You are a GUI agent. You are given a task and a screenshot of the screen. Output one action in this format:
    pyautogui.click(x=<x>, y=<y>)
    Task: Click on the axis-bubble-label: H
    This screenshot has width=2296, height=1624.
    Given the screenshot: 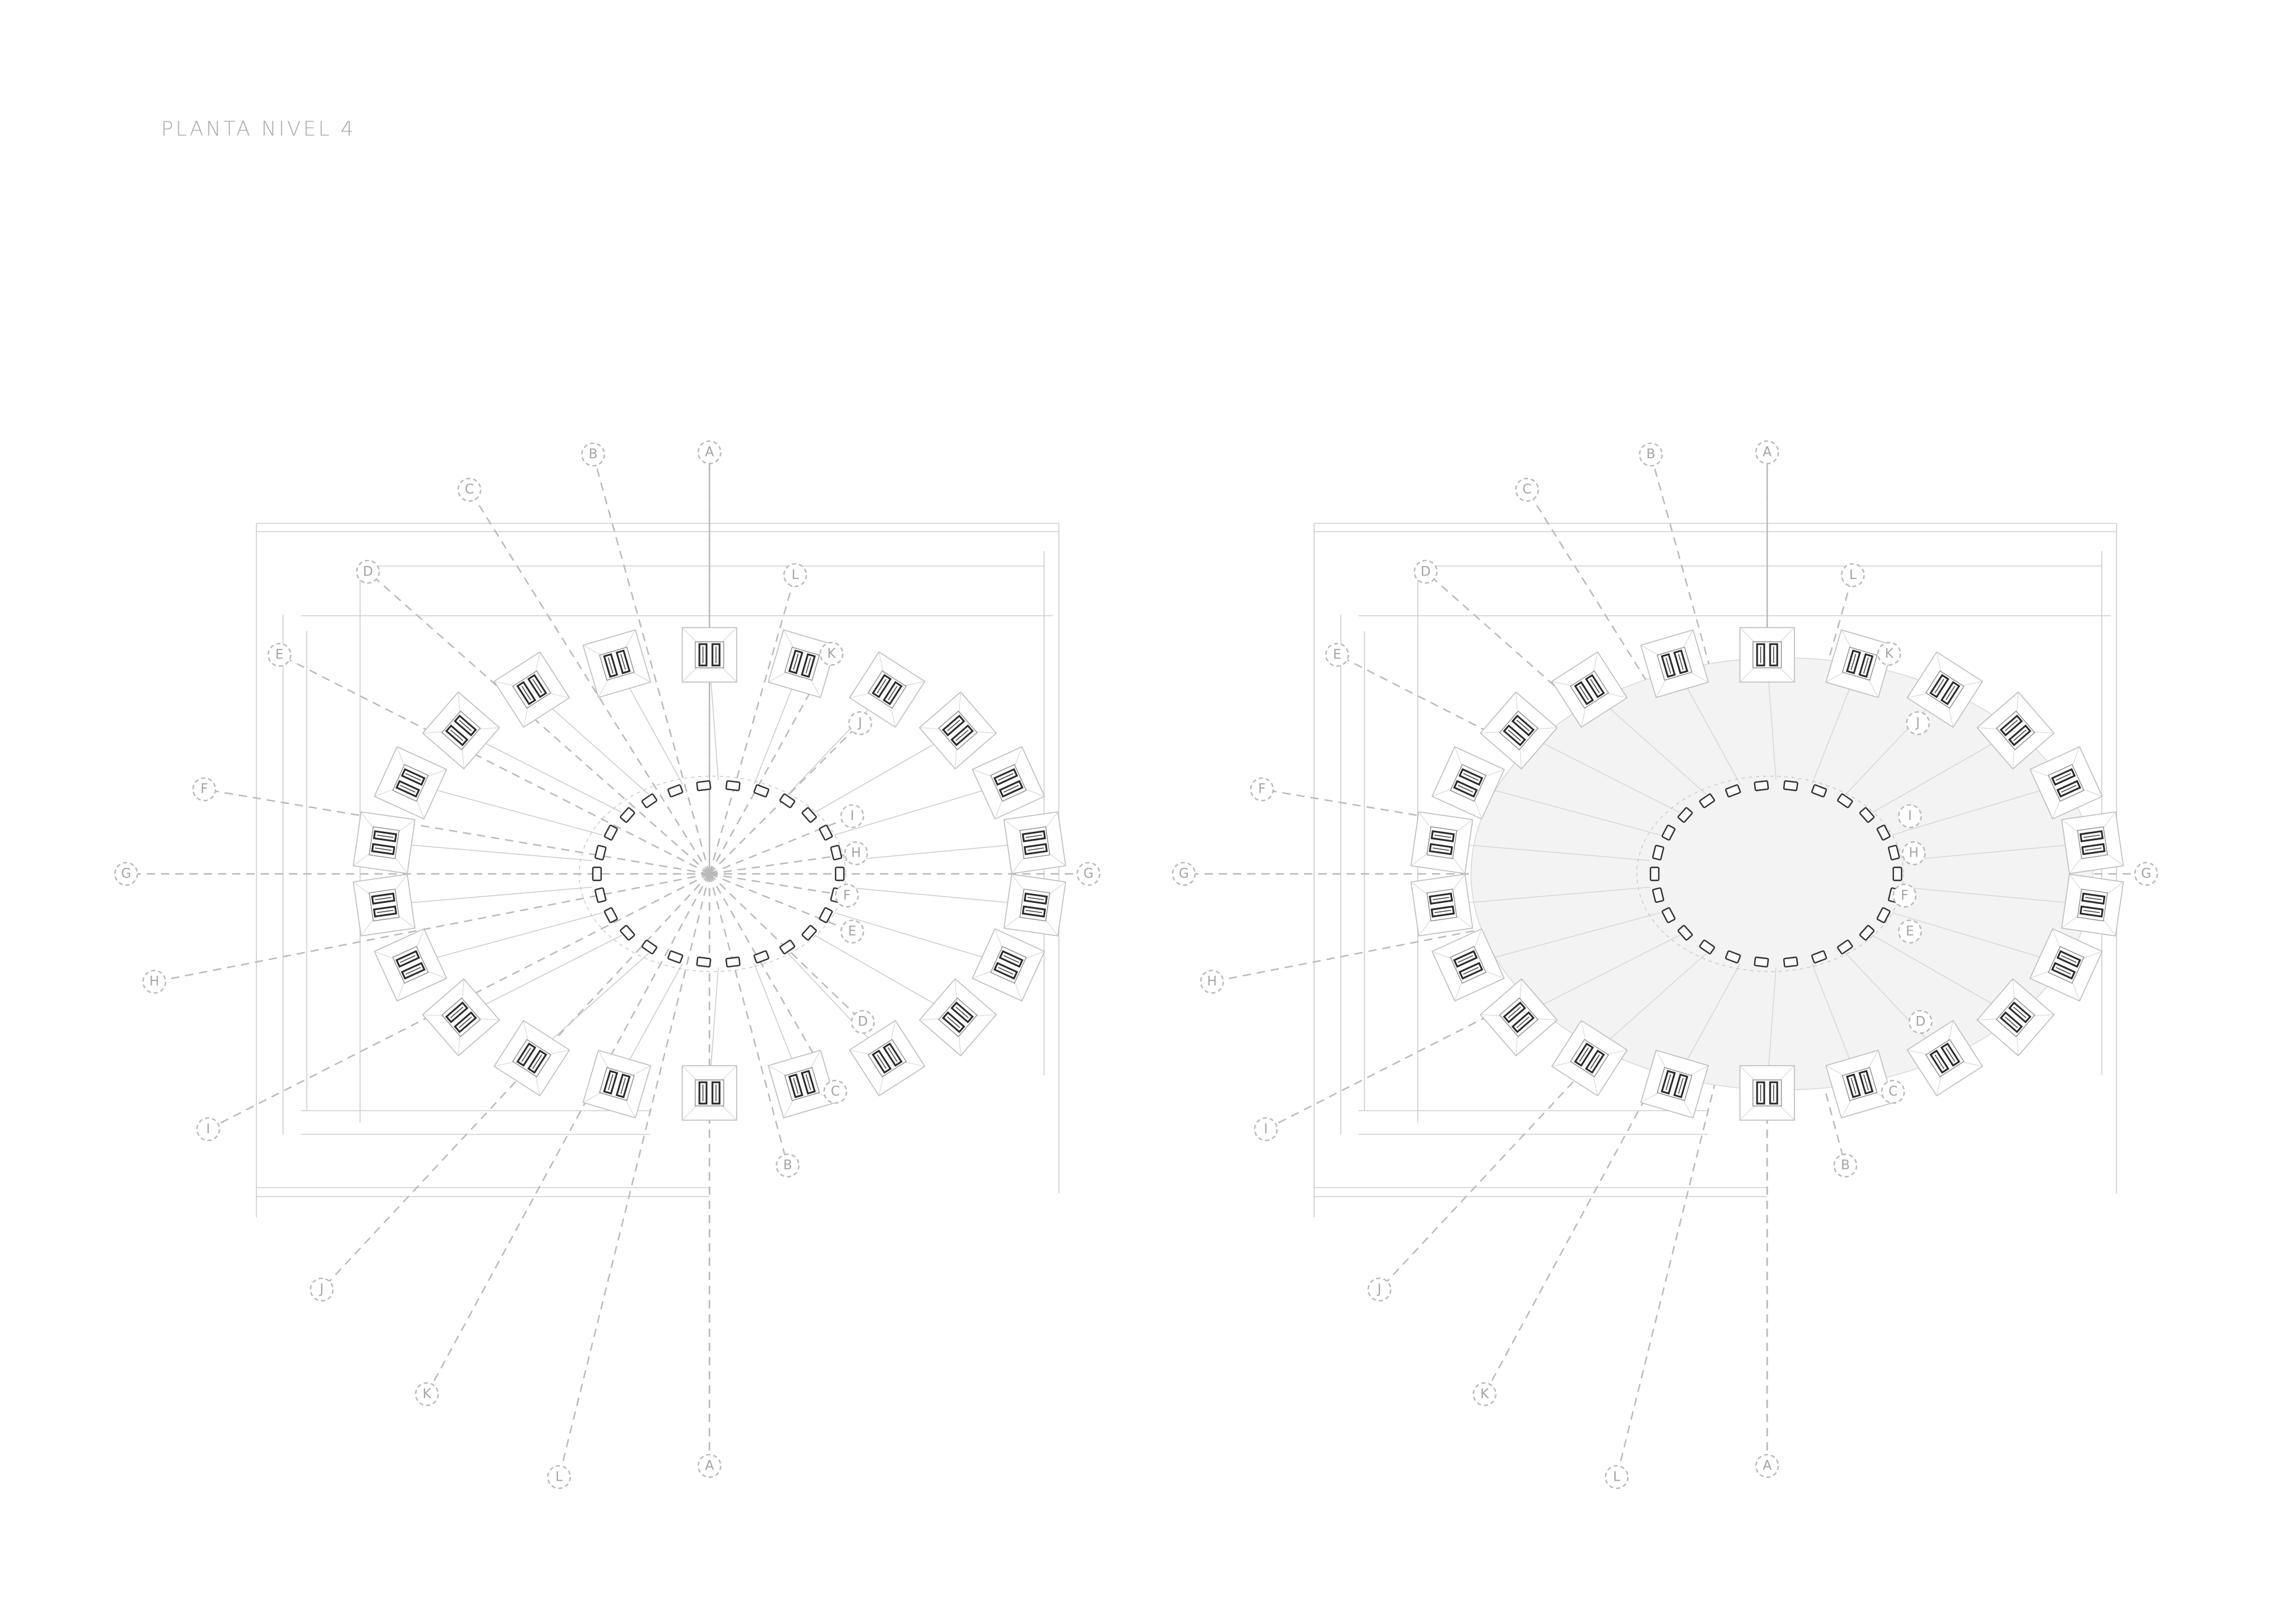 What is the action you would take?
    pyautogui.click(x=856, y=853)
    